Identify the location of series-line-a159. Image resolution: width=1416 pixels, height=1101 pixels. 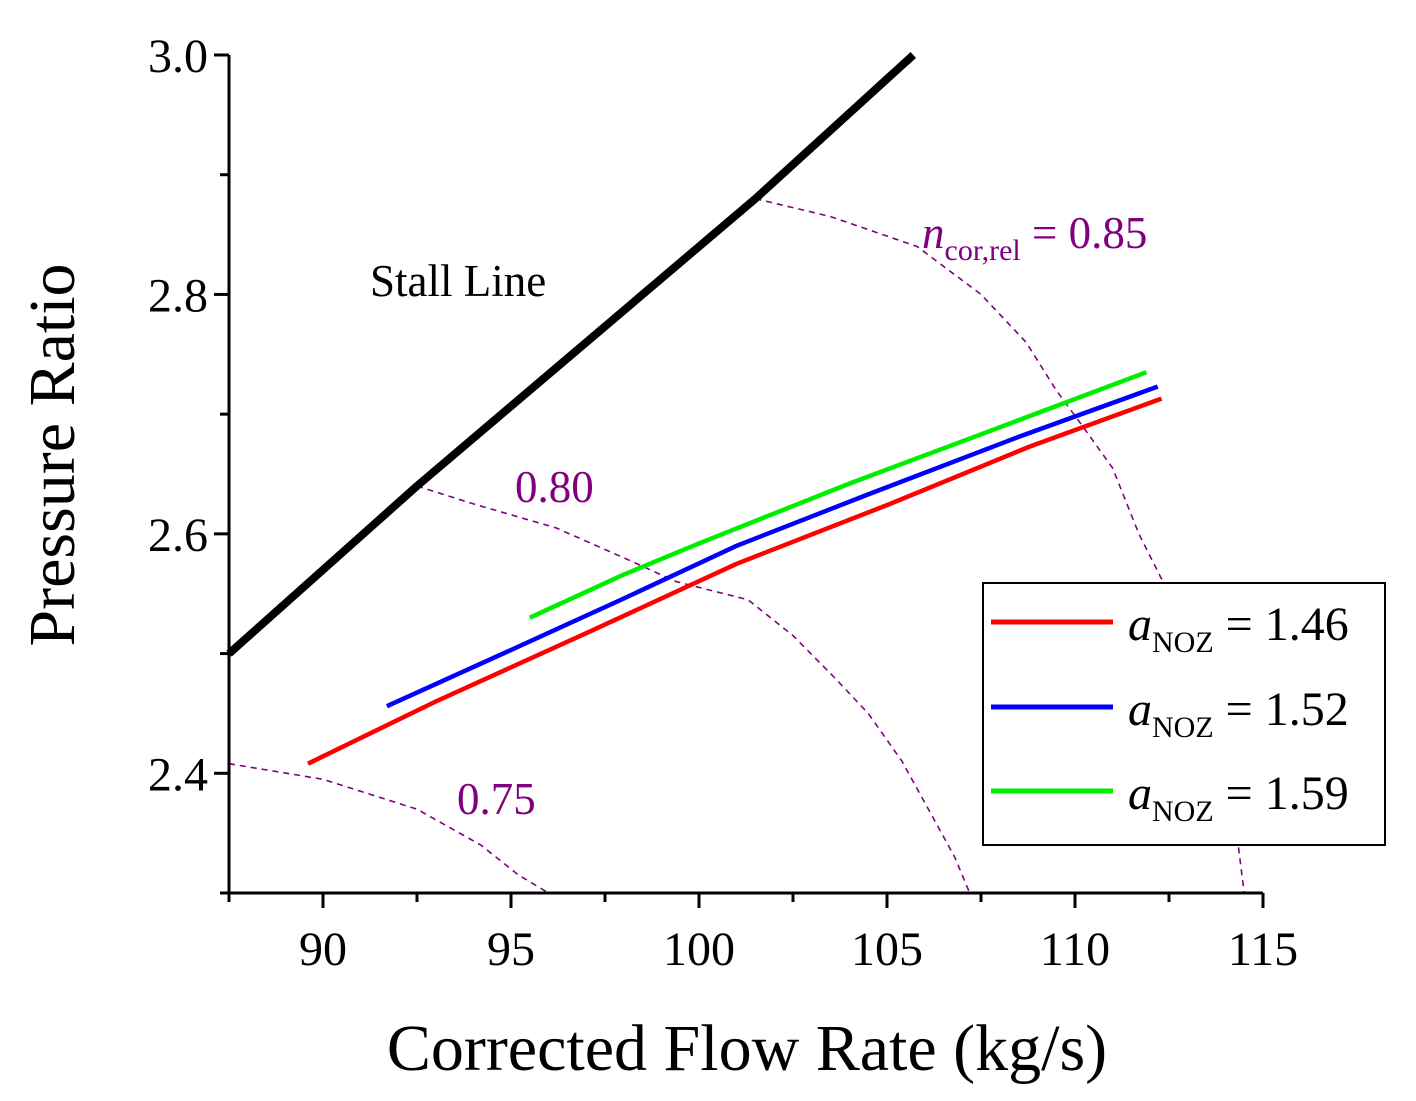
(838, 495).